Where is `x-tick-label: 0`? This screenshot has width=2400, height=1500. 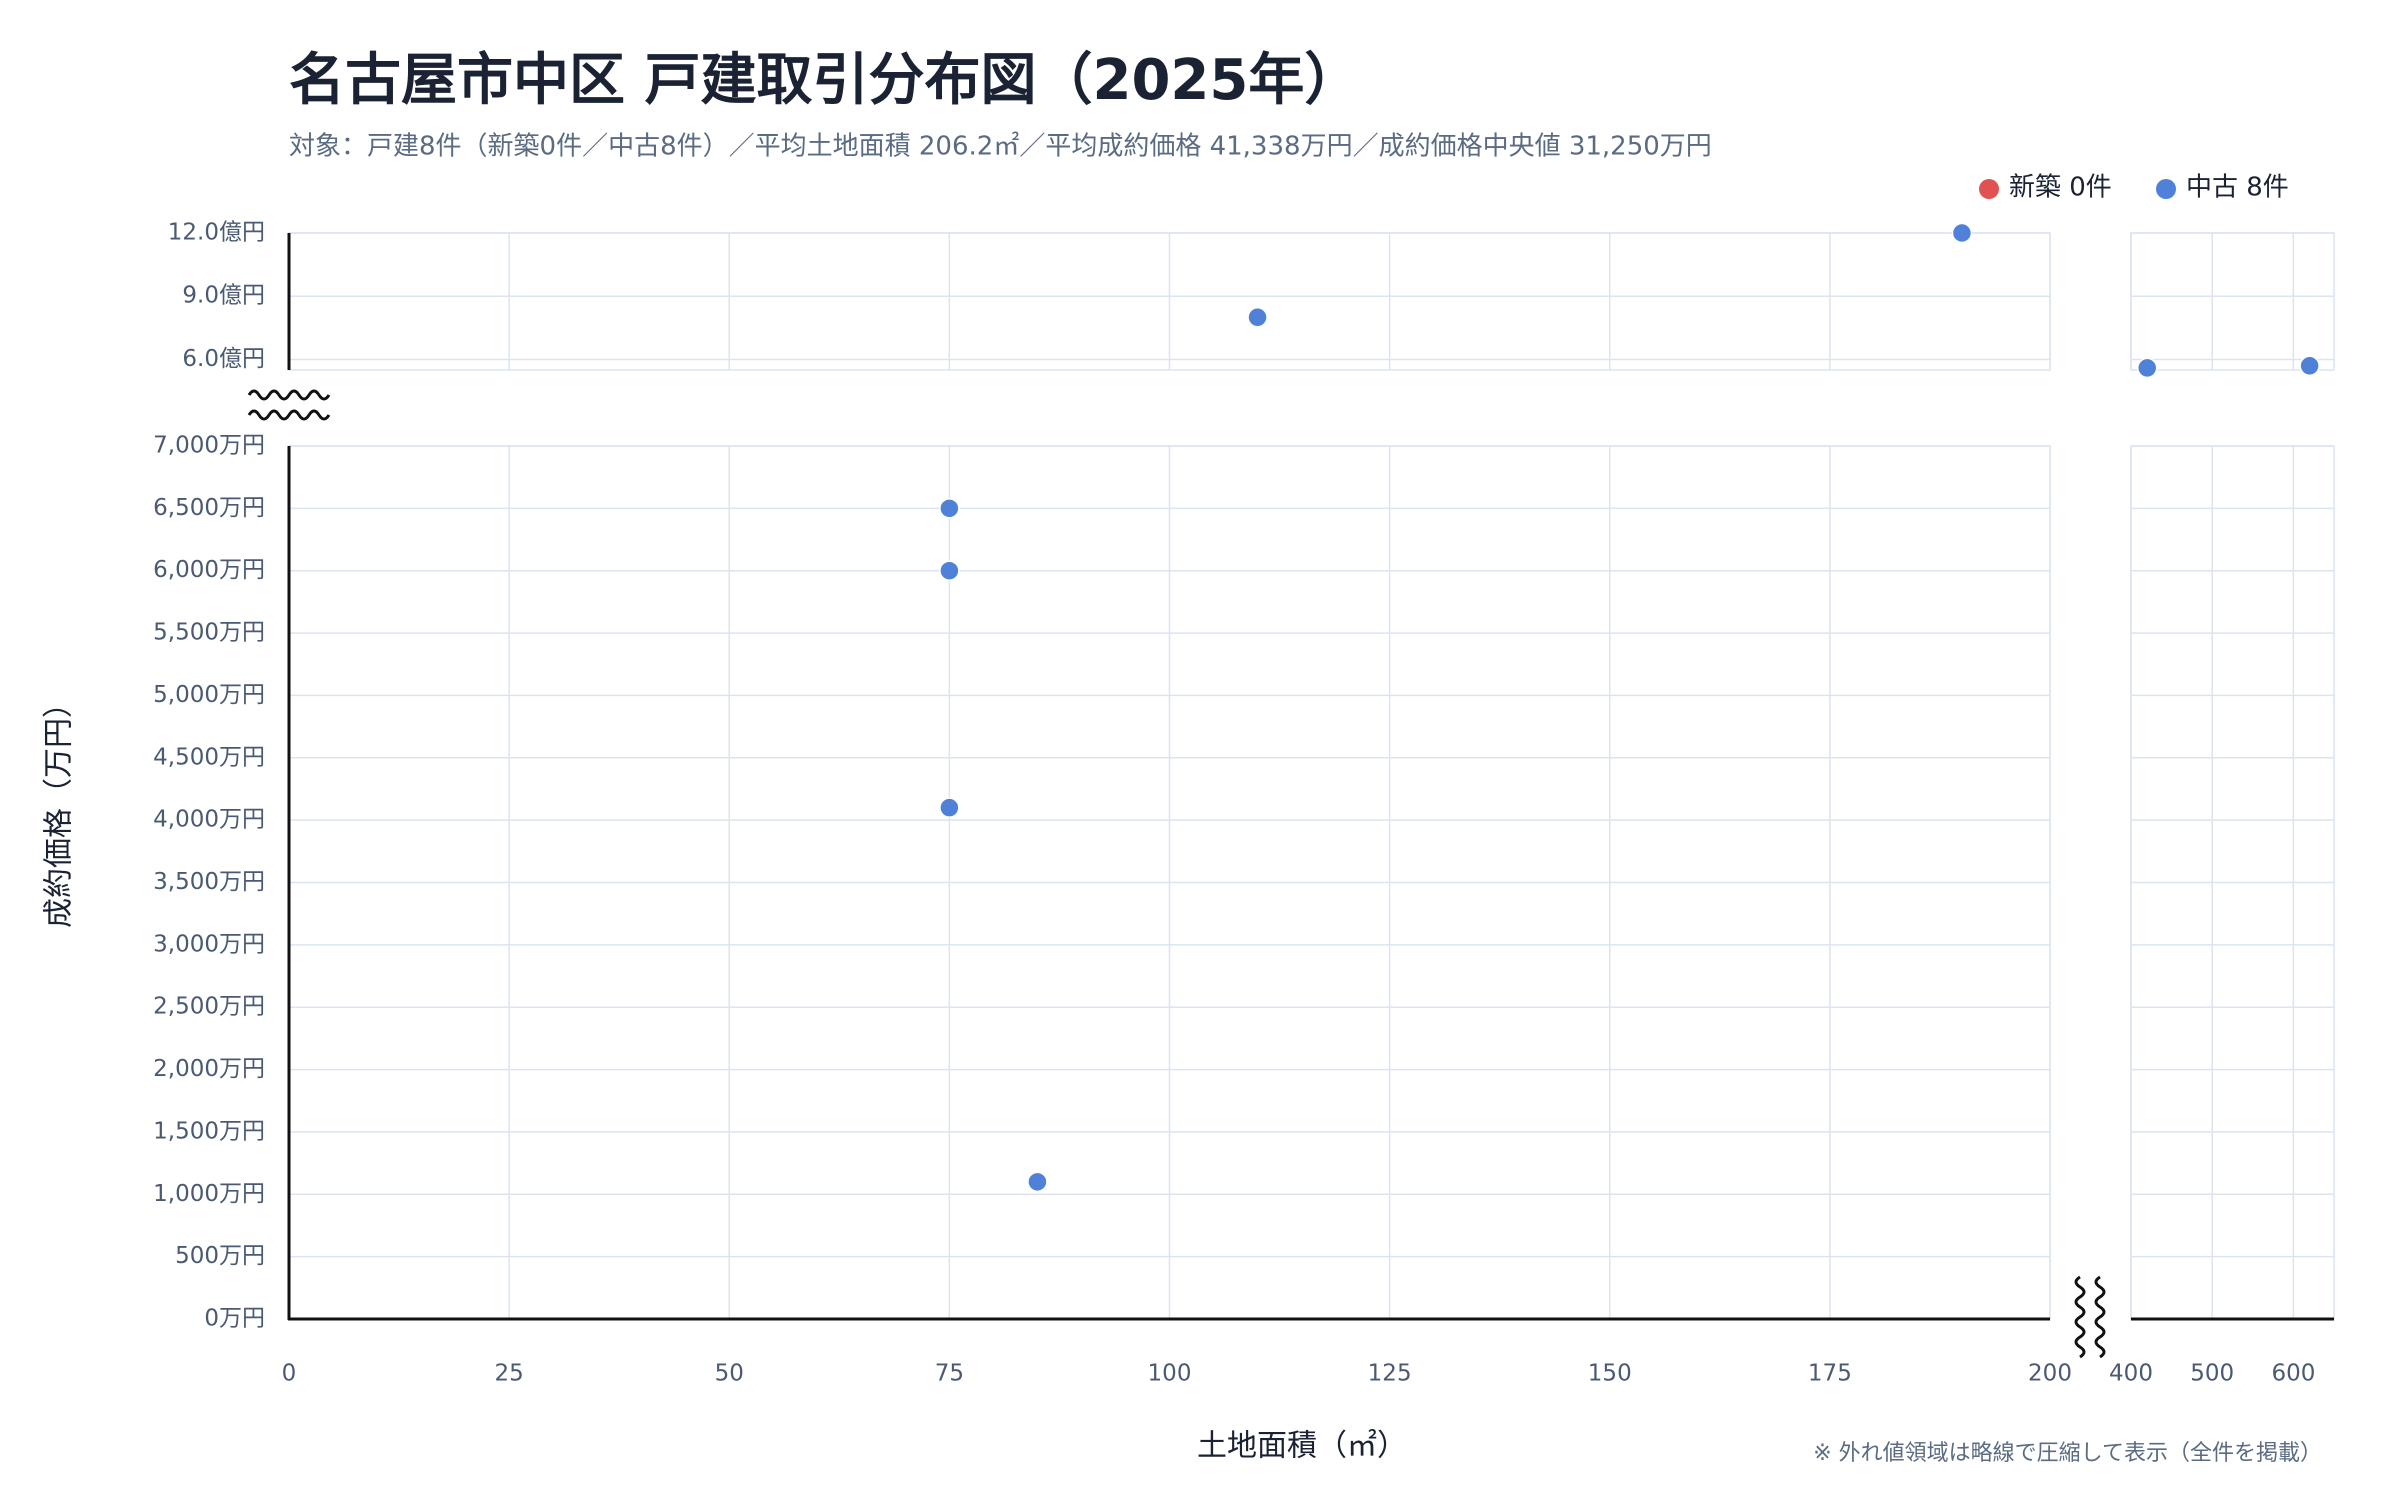 x-tick-label: 0 is located at coordinates (289, 1374).